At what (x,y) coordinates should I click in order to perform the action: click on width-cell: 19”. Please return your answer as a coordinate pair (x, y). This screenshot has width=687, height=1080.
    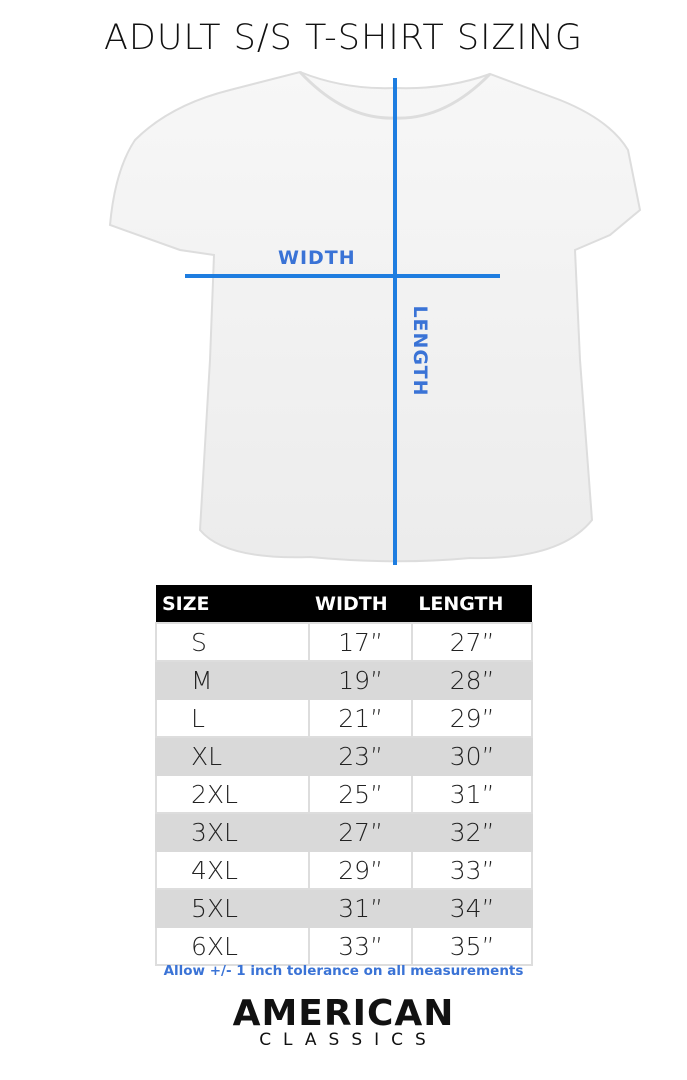
    Looking at the image, I should click on (360, 680).